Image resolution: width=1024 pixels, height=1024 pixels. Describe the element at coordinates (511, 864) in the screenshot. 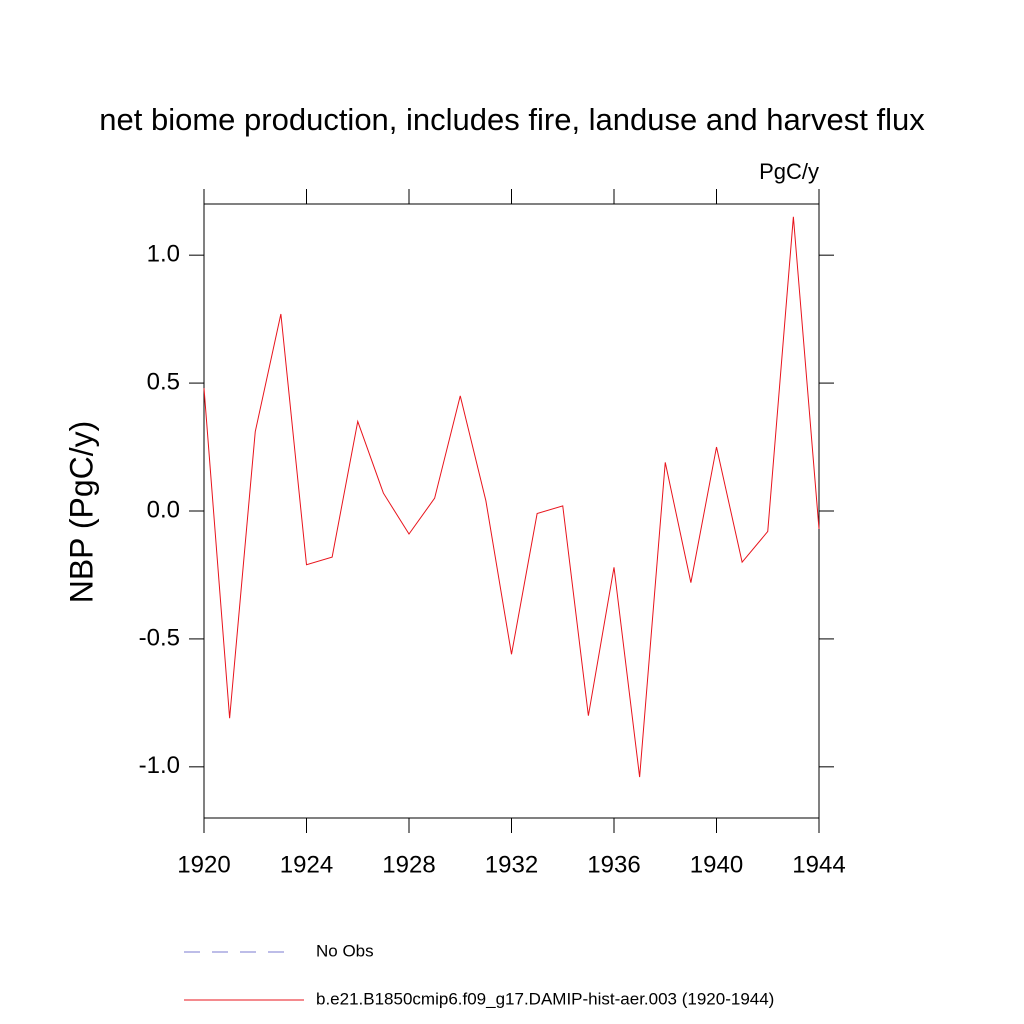

I see `x-tick-label: 1932` at that location.